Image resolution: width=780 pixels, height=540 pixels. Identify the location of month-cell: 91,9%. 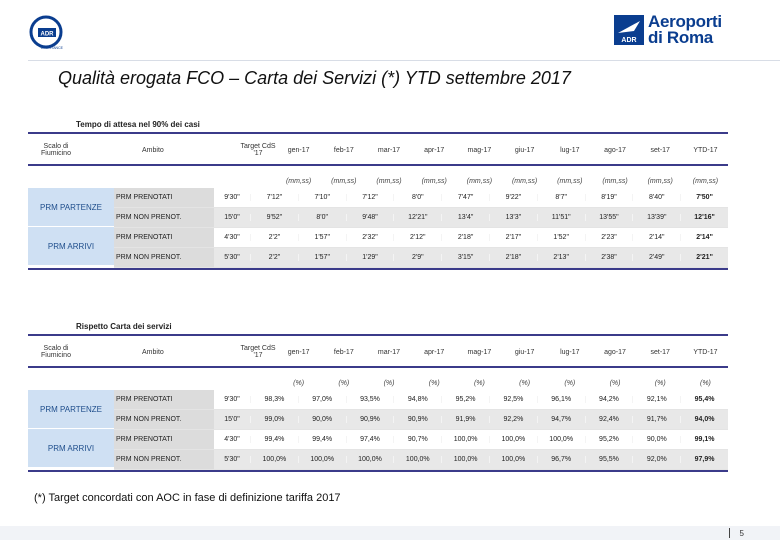
(465, 419).